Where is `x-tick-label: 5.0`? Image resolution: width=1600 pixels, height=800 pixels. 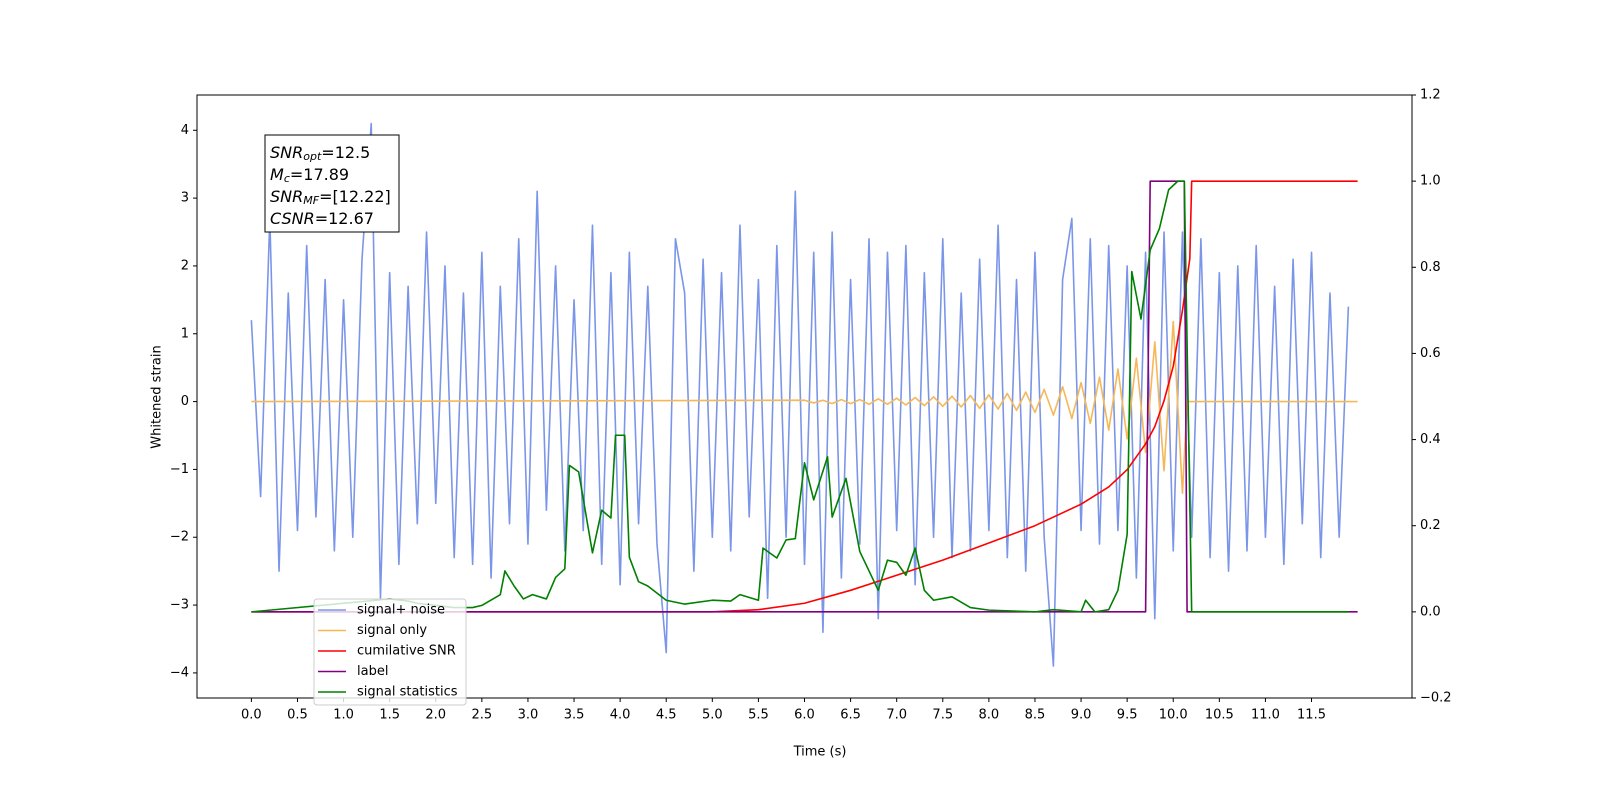
x-tick-label: 5.0 is located at coordinates (712, 715).